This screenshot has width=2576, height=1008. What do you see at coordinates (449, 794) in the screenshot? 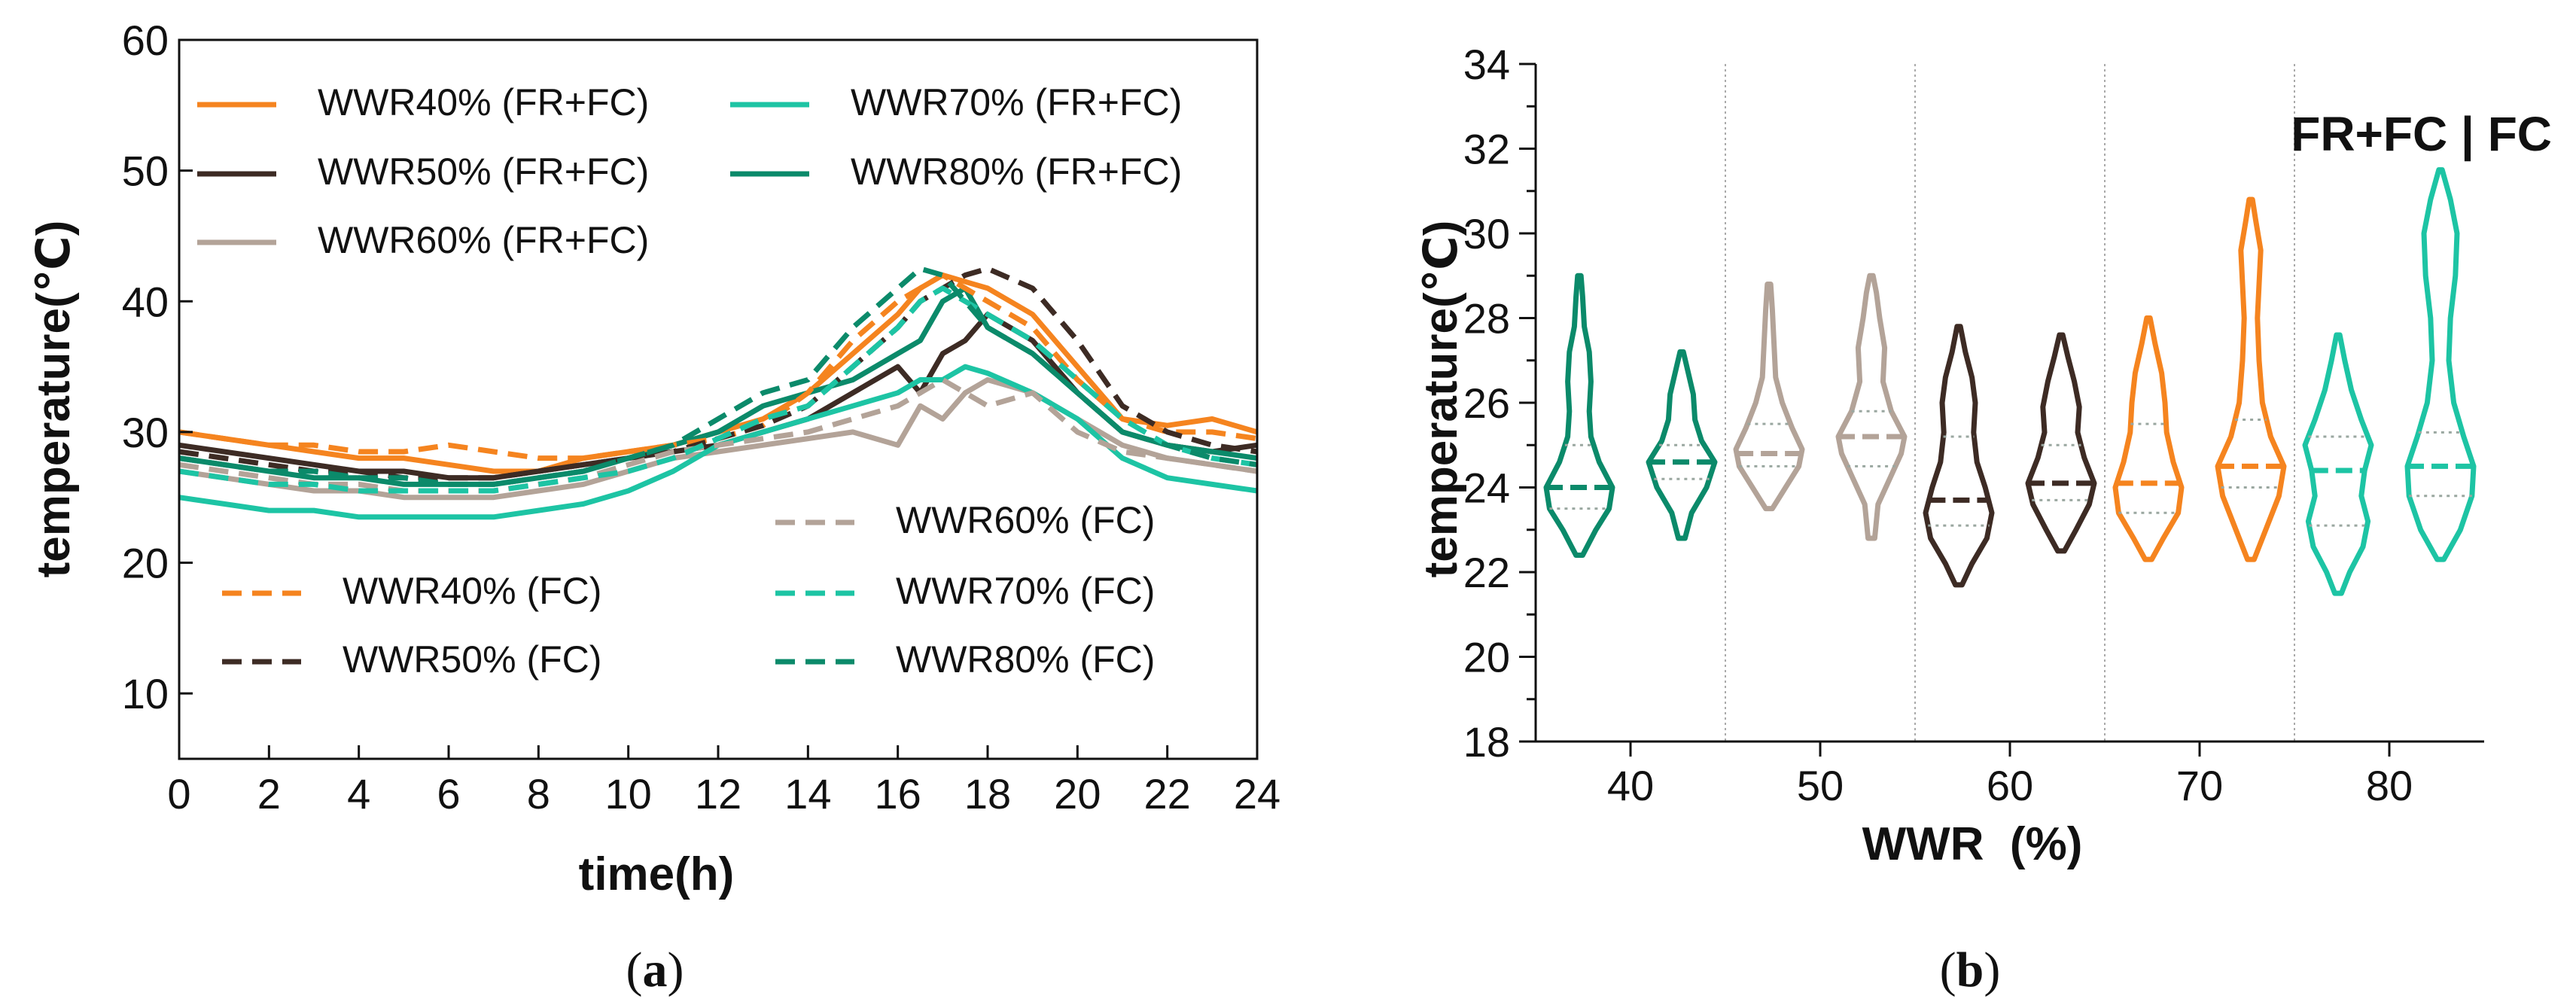
I see `x-tick-label: 6` at bounding box center [449, 794].